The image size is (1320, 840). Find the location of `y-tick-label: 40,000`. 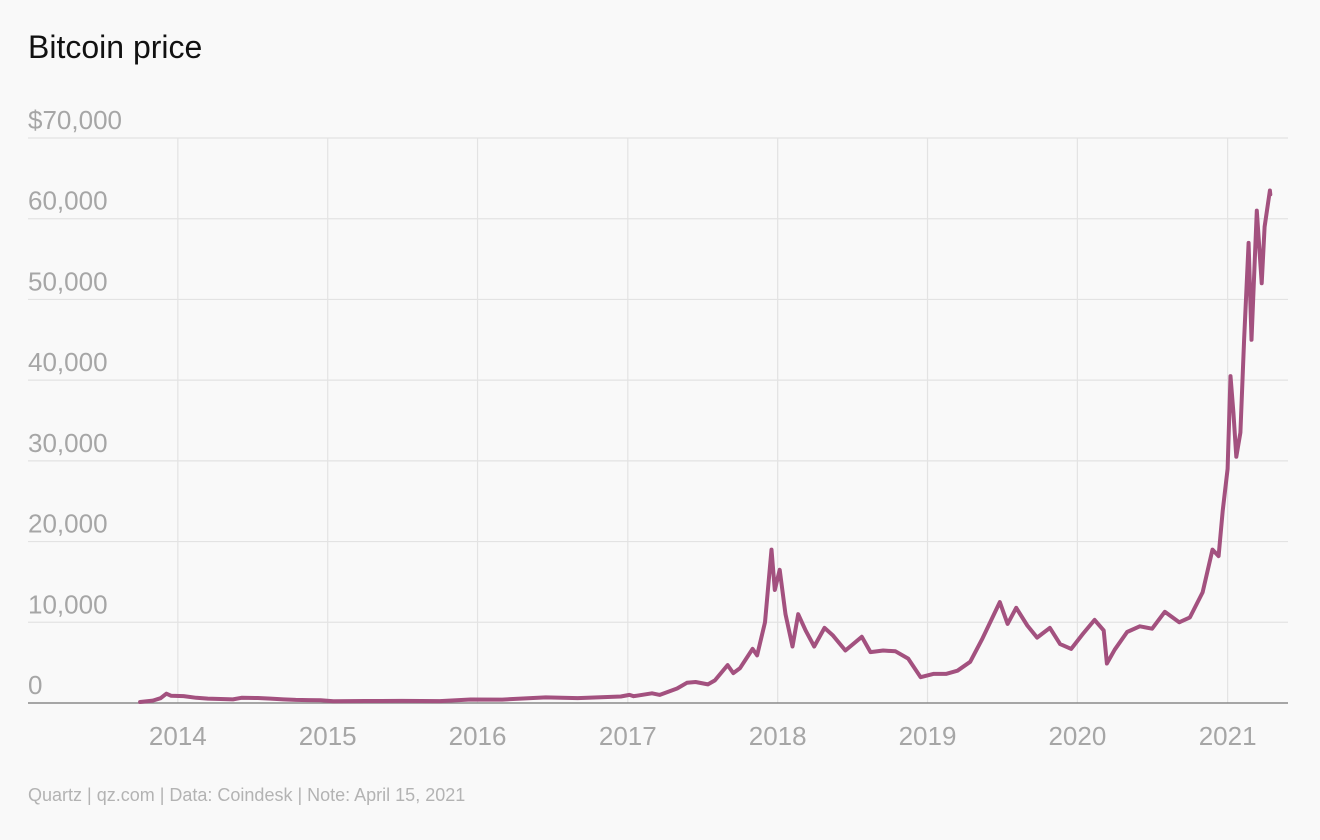

y-tick-label: 40,000 is located at coordinates (68, 362).